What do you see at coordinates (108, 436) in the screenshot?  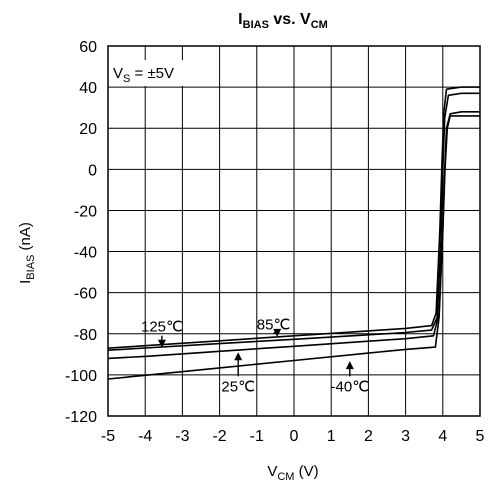 I see `x-tick-label: -5` at bounding box center [108, 436].